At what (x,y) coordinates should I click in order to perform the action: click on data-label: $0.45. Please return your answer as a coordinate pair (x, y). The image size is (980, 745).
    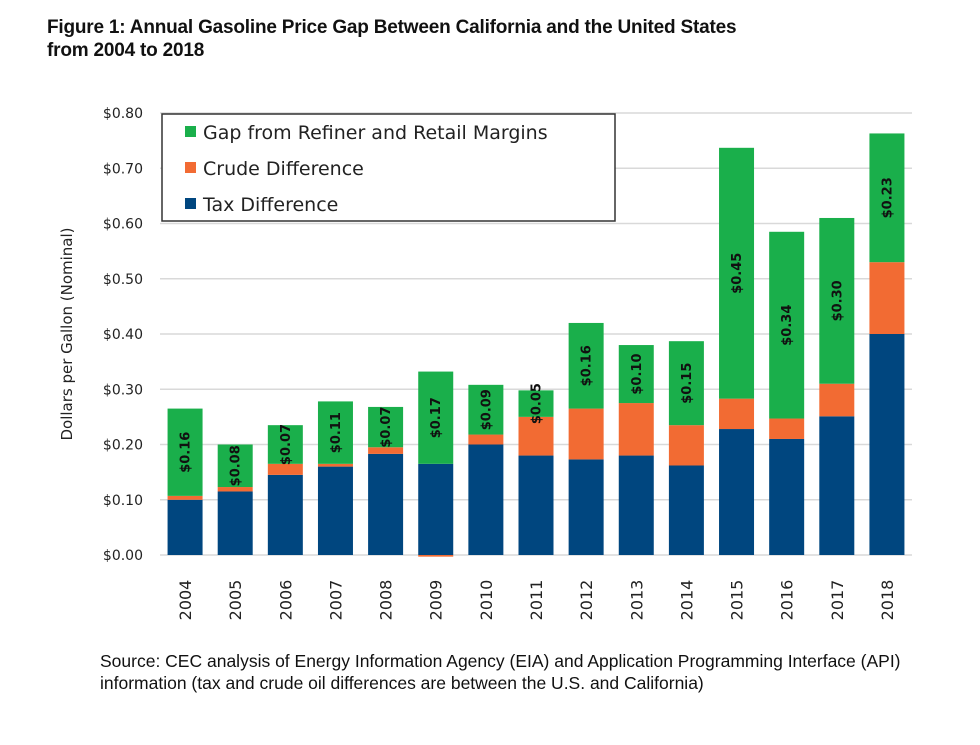
    Looking at the image, I should click on (737, 273).